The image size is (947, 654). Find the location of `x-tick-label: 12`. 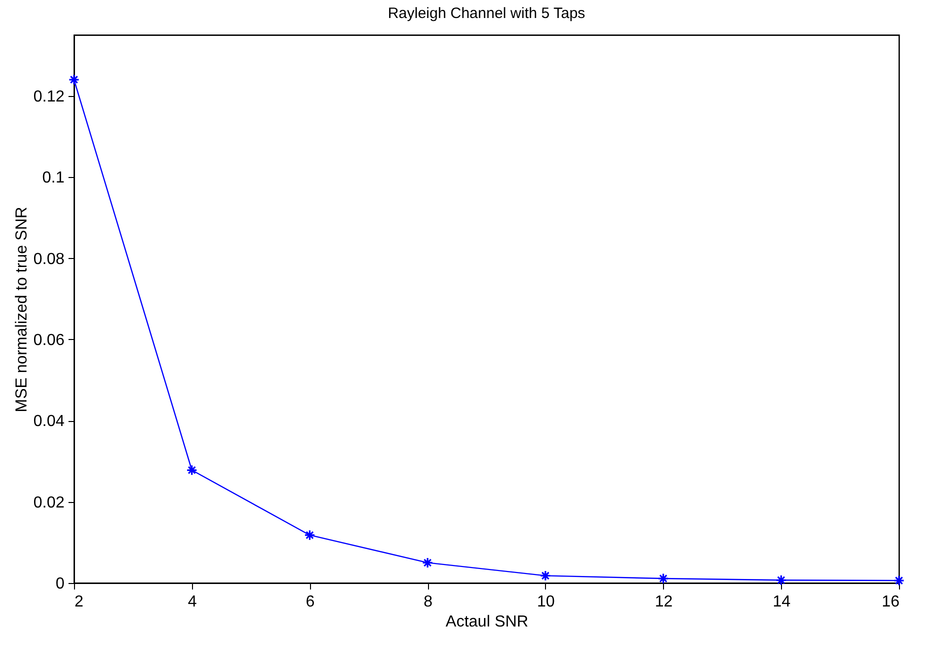

x-tick-label: 12 is located at coordinates (663, 602).